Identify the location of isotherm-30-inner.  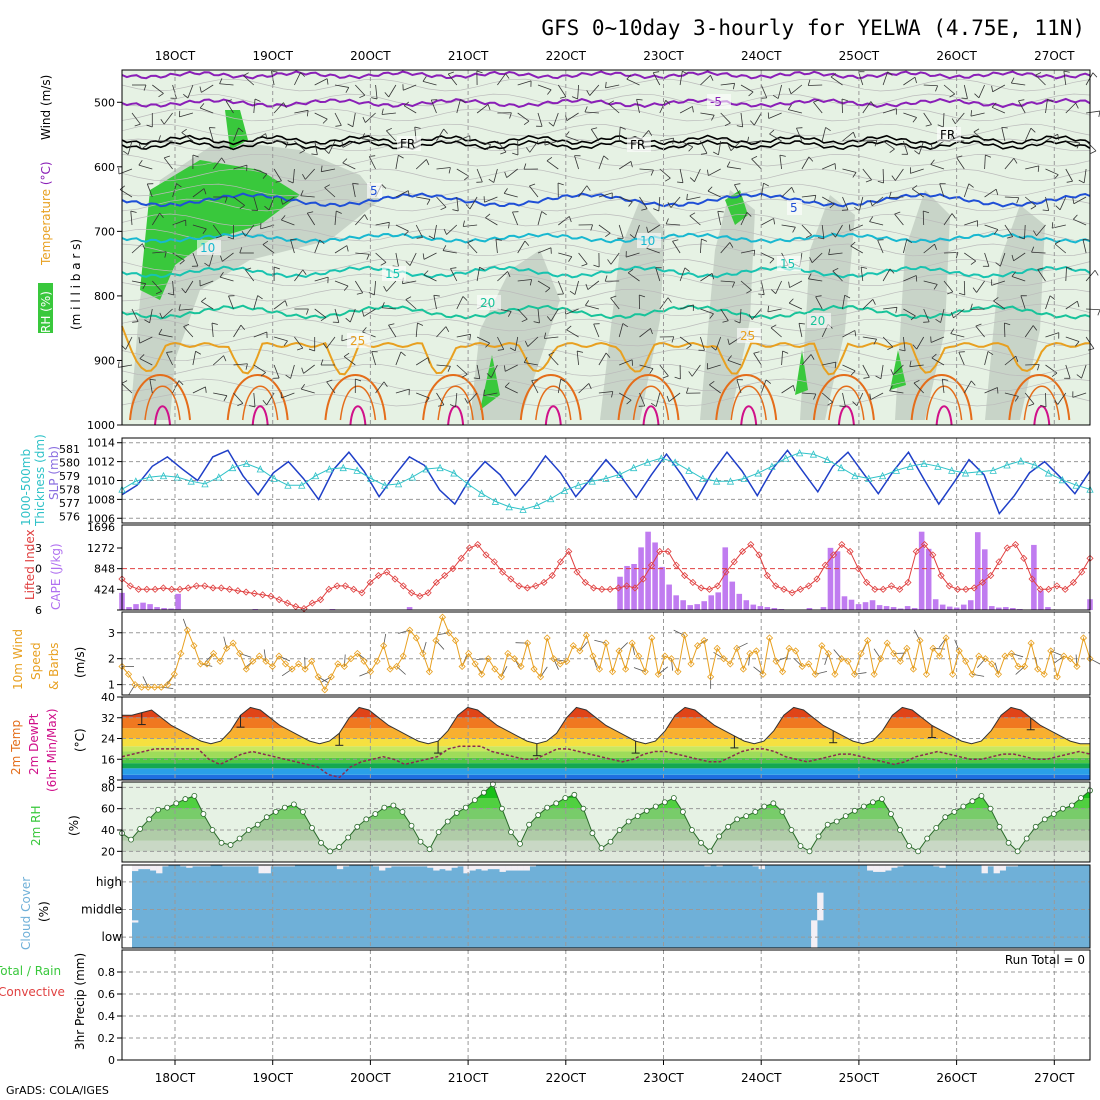
(748, 403).